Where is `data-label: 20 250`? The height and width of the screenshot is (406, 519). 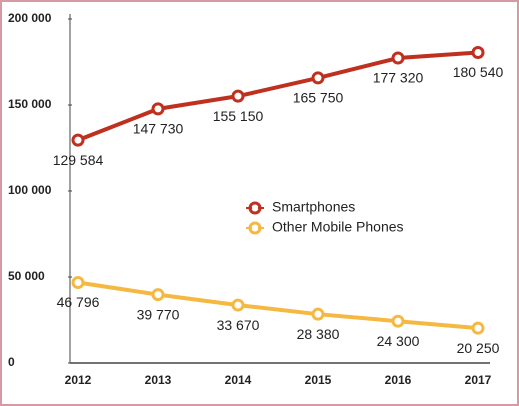 data-label: 20 250 is located at coordinates (478, 348).